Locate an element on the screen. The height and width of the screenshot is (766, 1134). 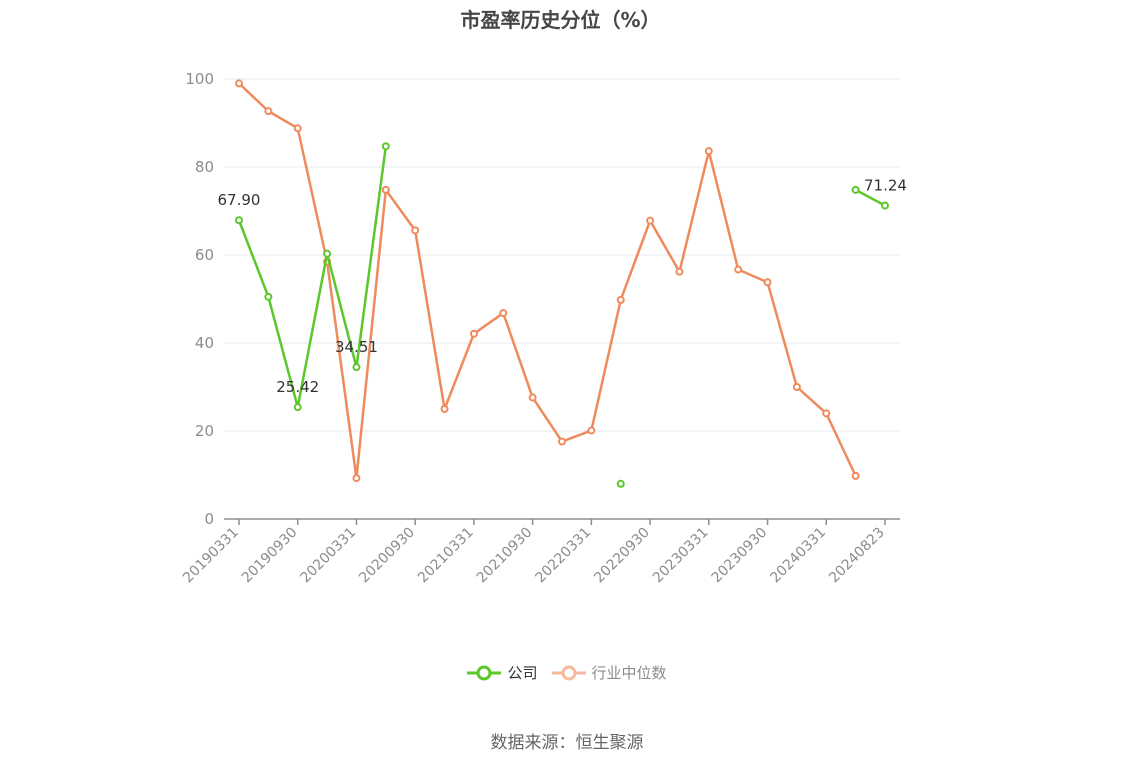
legend-company-label: 公司 is located at coordinates (522, 673).